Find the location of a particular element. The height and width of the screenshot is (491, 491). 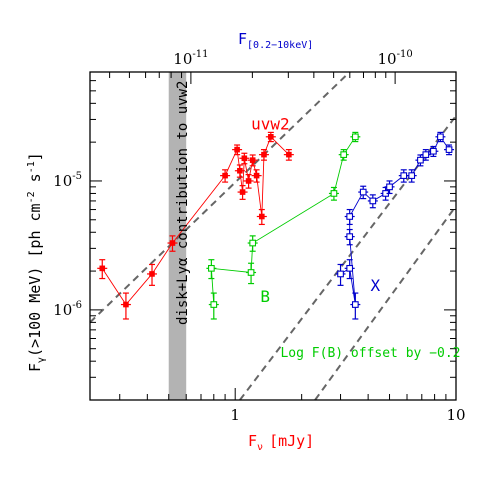

top-tick-label: 10-11 is located at coordinates (190, 58).